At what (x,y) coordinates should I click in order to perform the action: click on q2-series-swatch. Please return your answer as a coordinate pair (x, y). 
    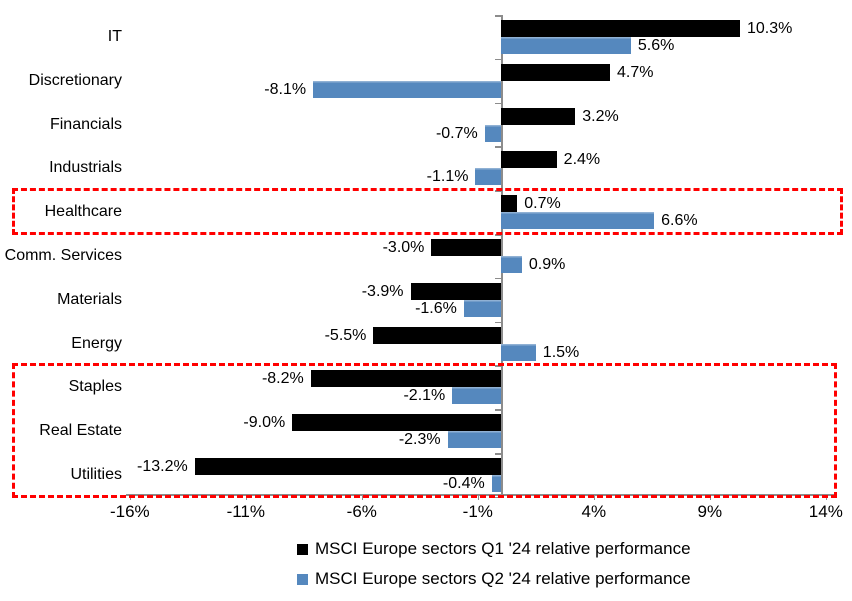
    Looking at the image, I should click on (302, 579).